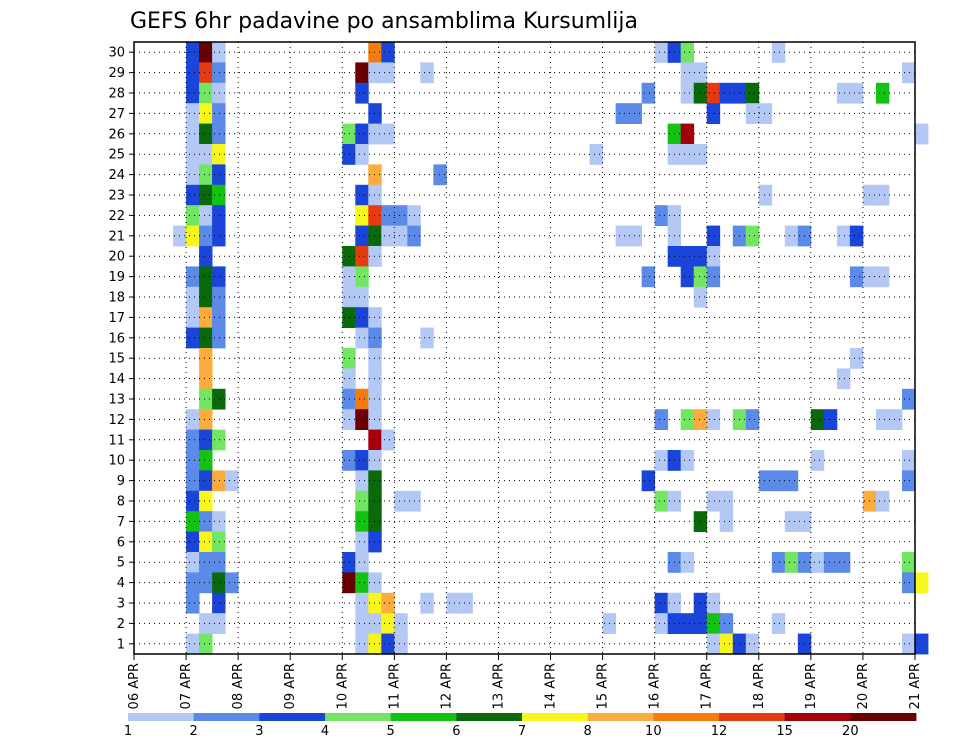  I want to click on y-tick-label: 12, so click(116, 420).